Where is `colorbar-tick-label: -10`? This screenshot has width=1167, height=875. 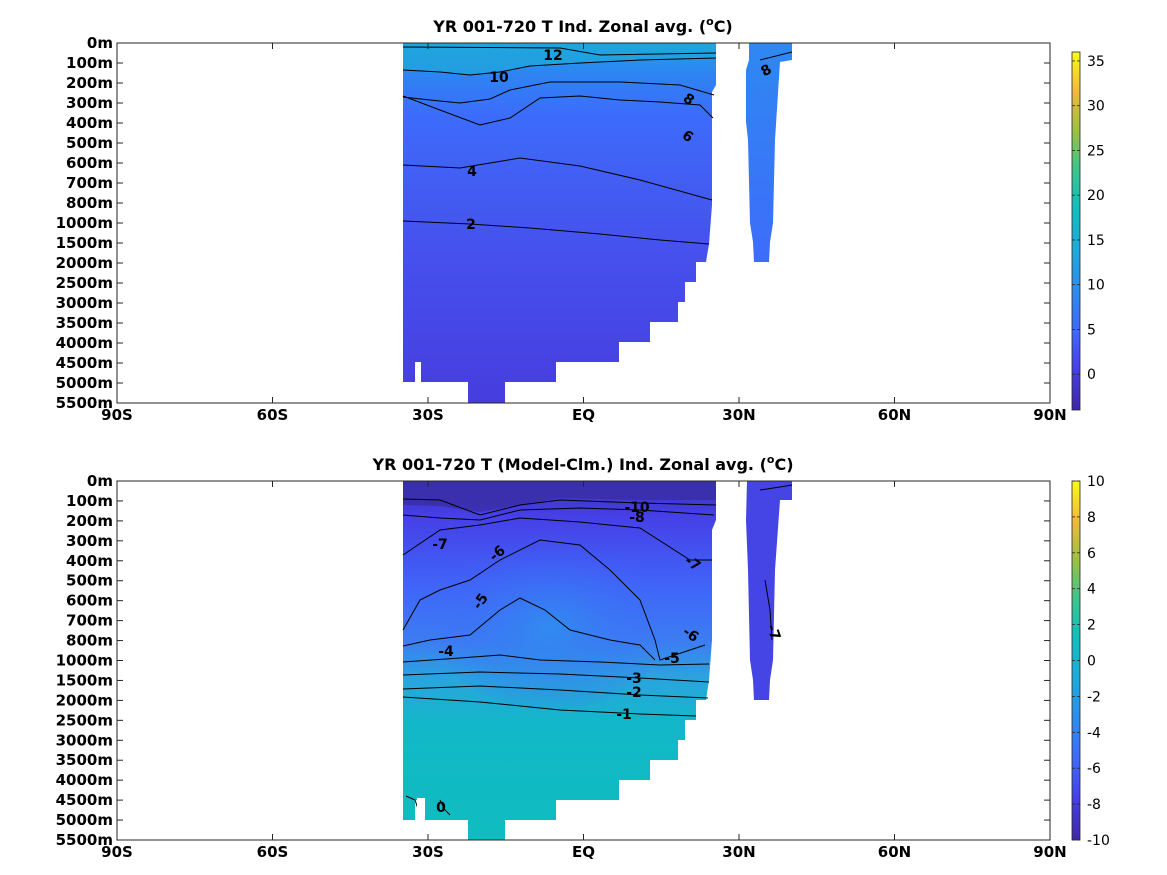 colorbar-tick-label: -10 is located at coordinates (1098, 841).